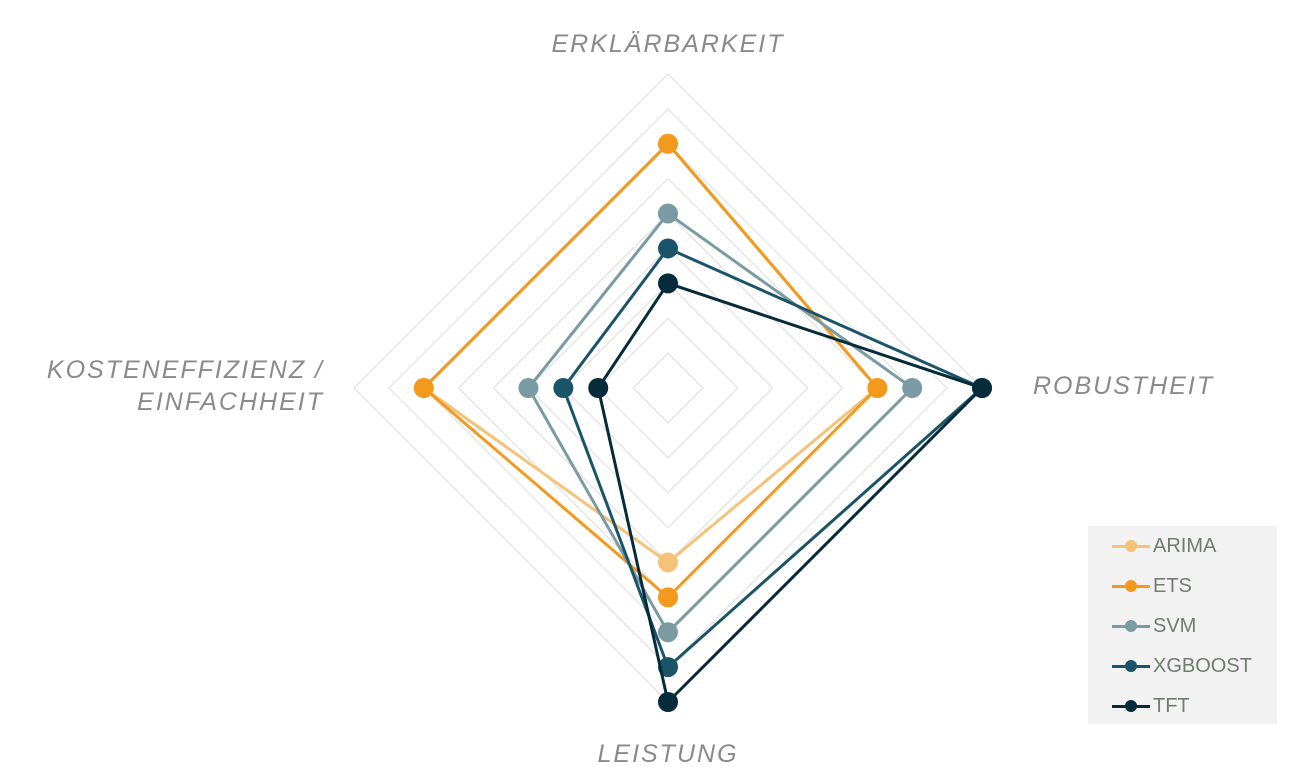 Image resolution: width=1307 pixels, height=781 pixels. I want to click on legend: ARIMA ETS SVM XGBOOST TFT, so click(1182, 625).